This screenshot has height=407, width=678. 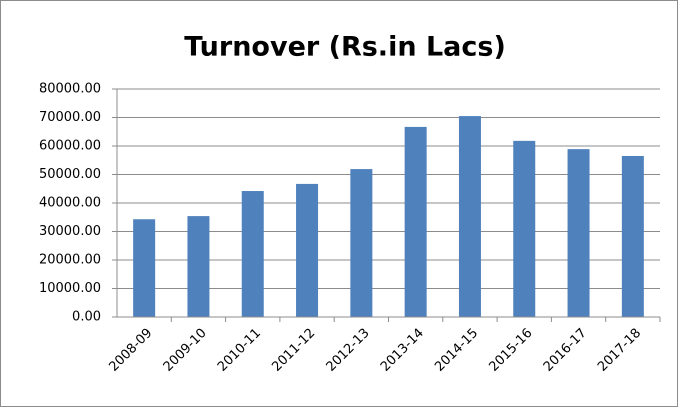 What do you see at coordinates (70, 146) in the screenshot?
I see `y-tick-label: 60000.00` at bounding box center [70, 146].